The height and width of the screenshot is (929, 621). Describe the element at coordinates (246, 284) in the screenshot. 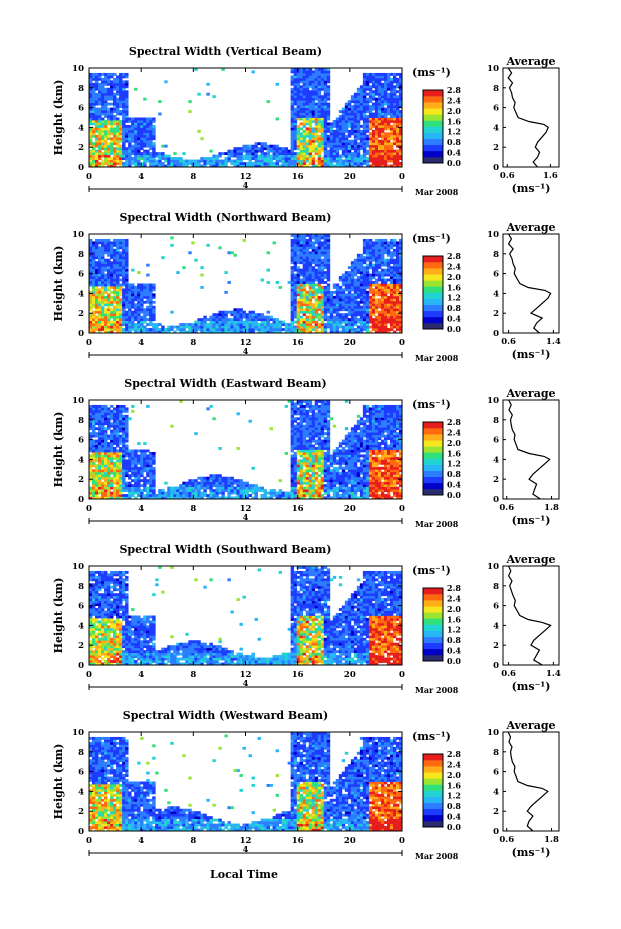

I see `heatmap-cells` at that location.